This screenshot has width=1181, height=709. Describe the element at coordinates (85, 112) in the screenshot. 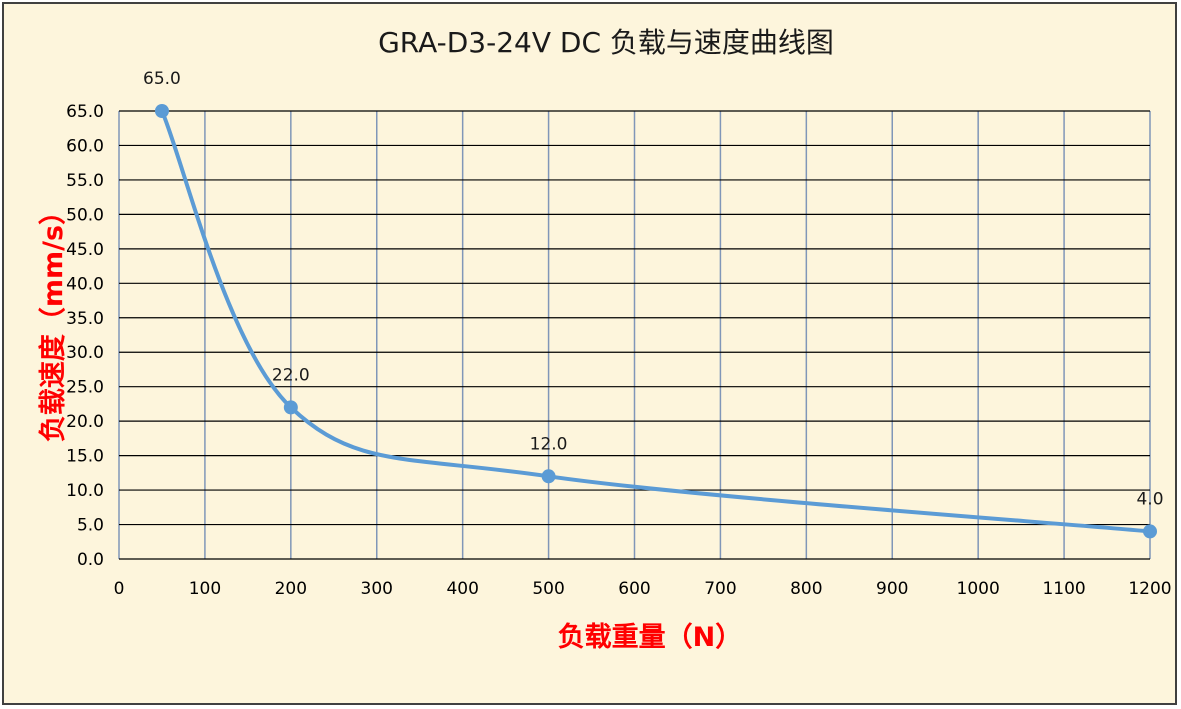

I see `y-tick-label: 65.0` at that location.